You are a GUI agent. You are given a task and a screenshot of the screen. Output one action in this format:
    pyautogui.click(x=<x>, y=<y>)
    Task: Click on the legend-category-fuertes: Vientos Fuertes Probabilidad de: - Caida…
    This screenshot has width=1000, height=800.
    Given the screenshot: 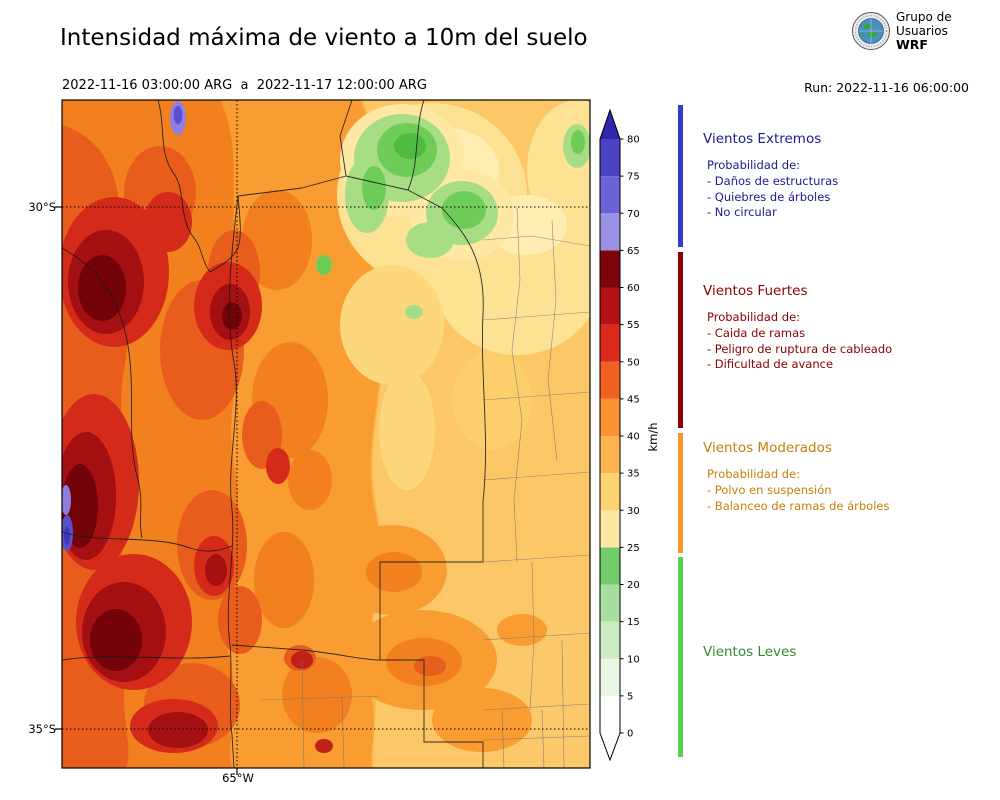 What is the action you would take?
    pyautogui.click(x=849, y=328)
    